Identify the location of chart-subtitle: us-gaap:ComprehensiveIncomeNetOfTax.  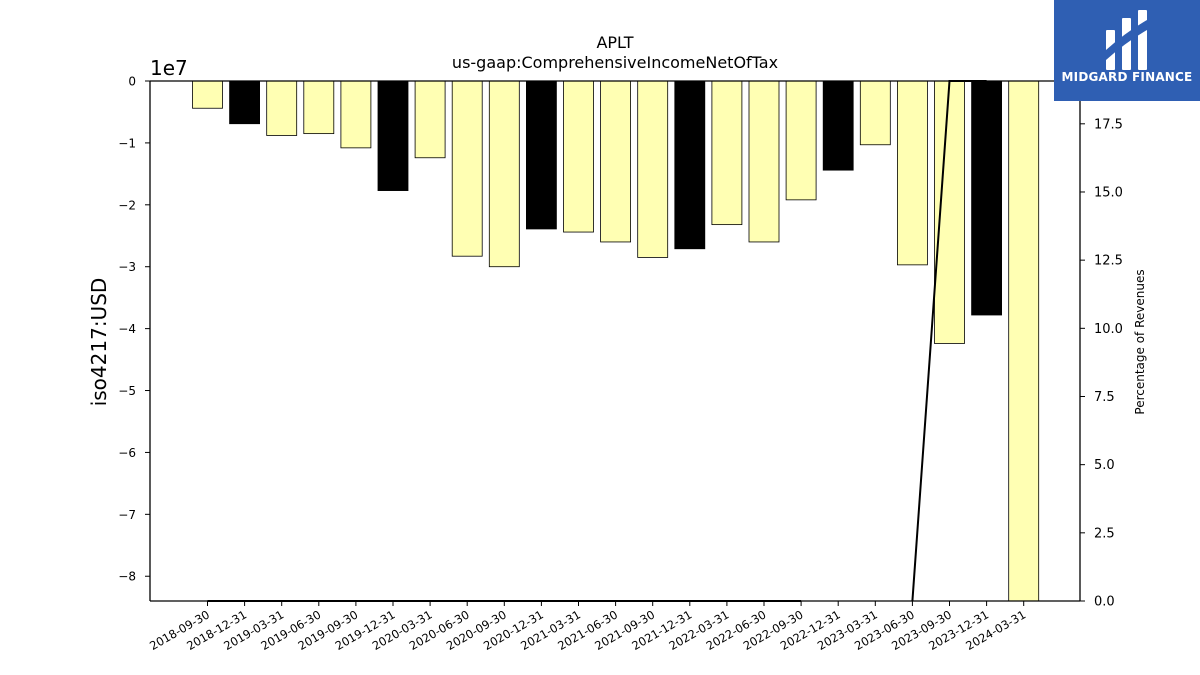
(615, 62).